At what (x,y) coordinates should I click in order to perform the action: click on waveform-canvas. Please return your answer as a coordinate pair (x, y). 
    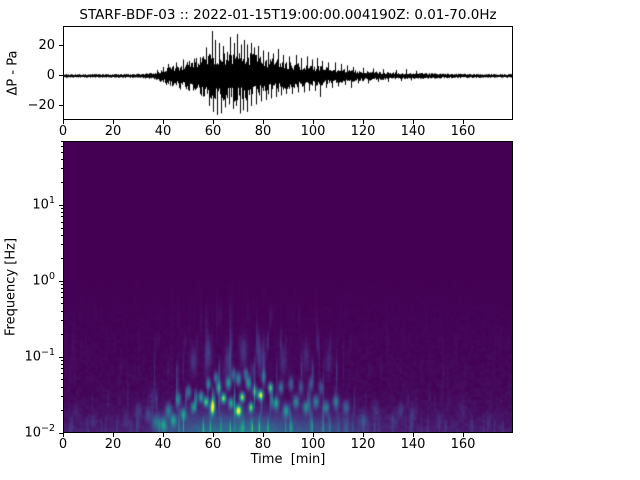
    Looking at the image, I should click on (288, 73).